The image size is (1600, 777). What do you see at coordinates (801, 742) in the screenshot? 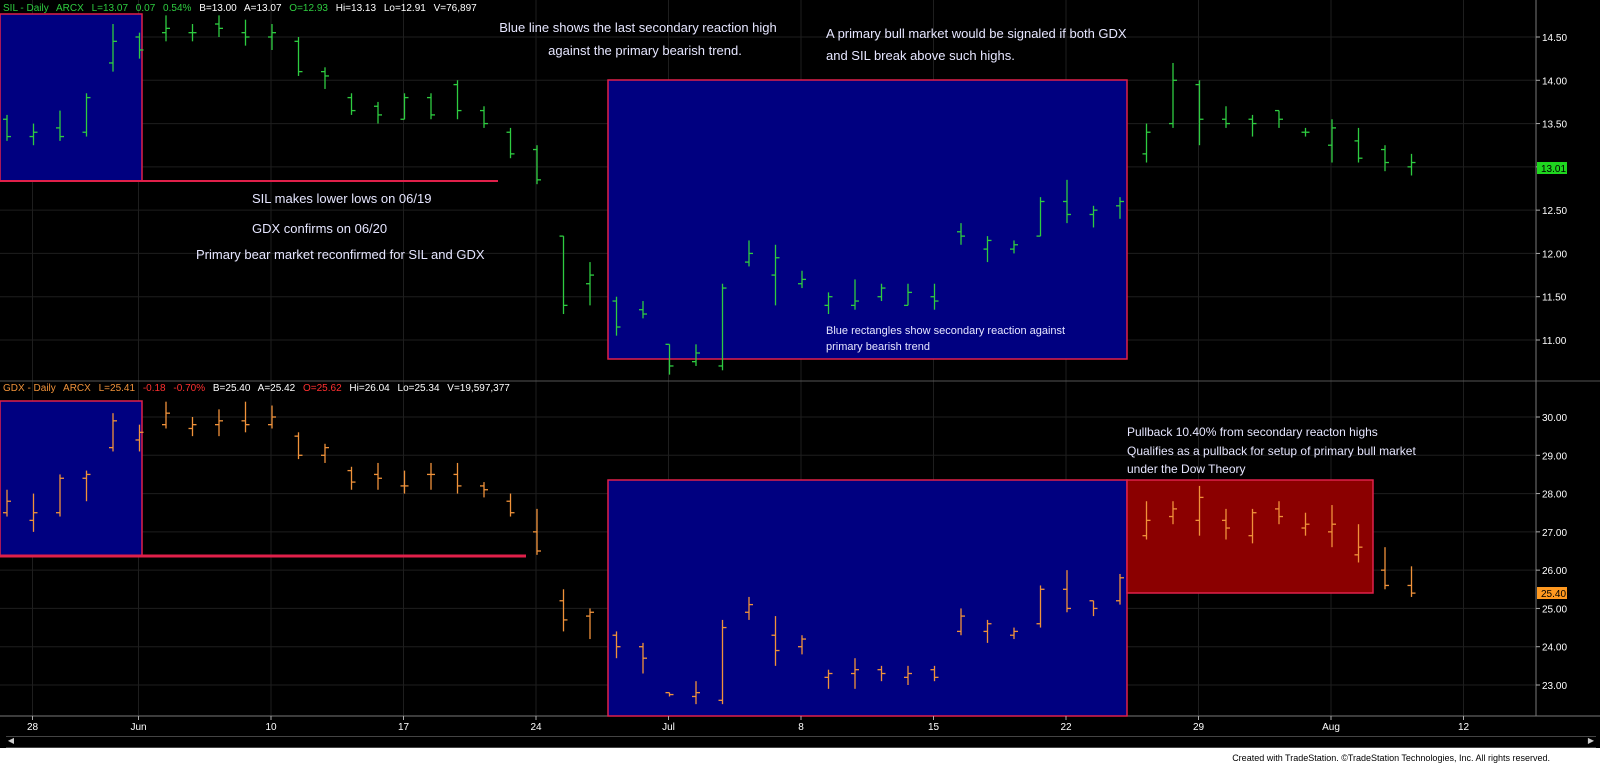
I see `horizontal-scrollbar: ◀ ▶` at bounding box center [801, 742].